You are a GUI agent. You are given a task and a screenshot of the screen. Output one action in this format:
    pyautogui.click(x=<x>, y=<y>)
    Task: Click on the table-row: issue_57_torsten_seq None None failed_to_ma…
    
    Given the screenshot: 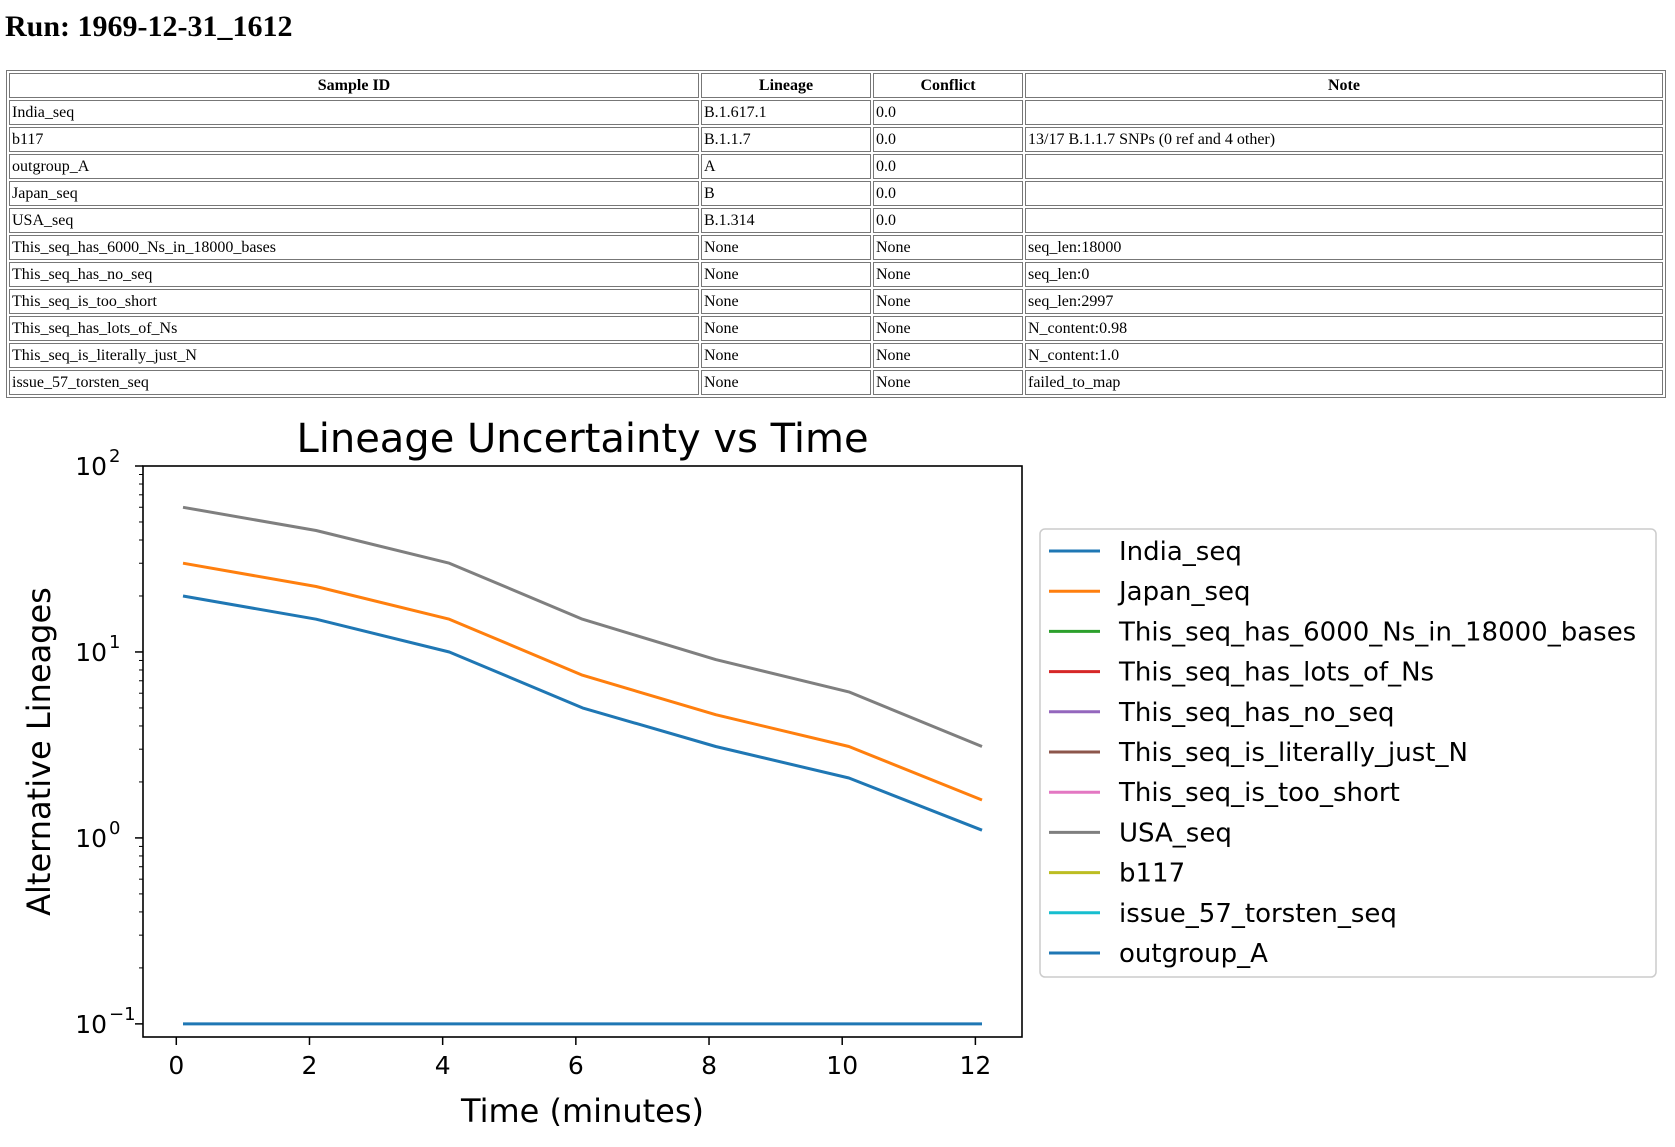 What is the action you would take?
    pyautogui.click(x=836, y=382)
    